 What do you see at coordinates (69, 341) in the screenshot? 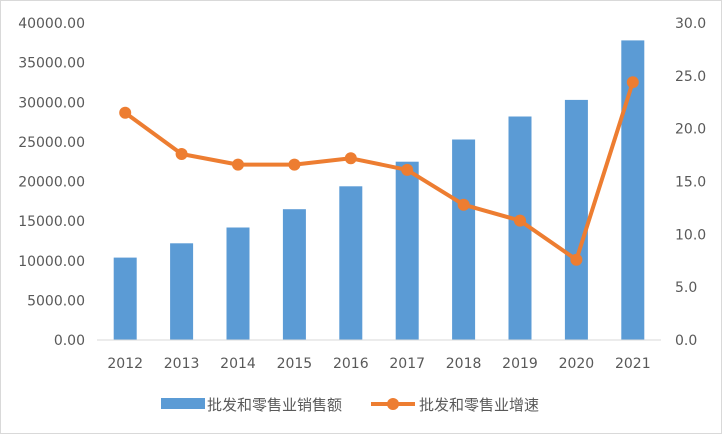
I see `left-axis-tick-label: 0.00` at bounding box center [69, 341].